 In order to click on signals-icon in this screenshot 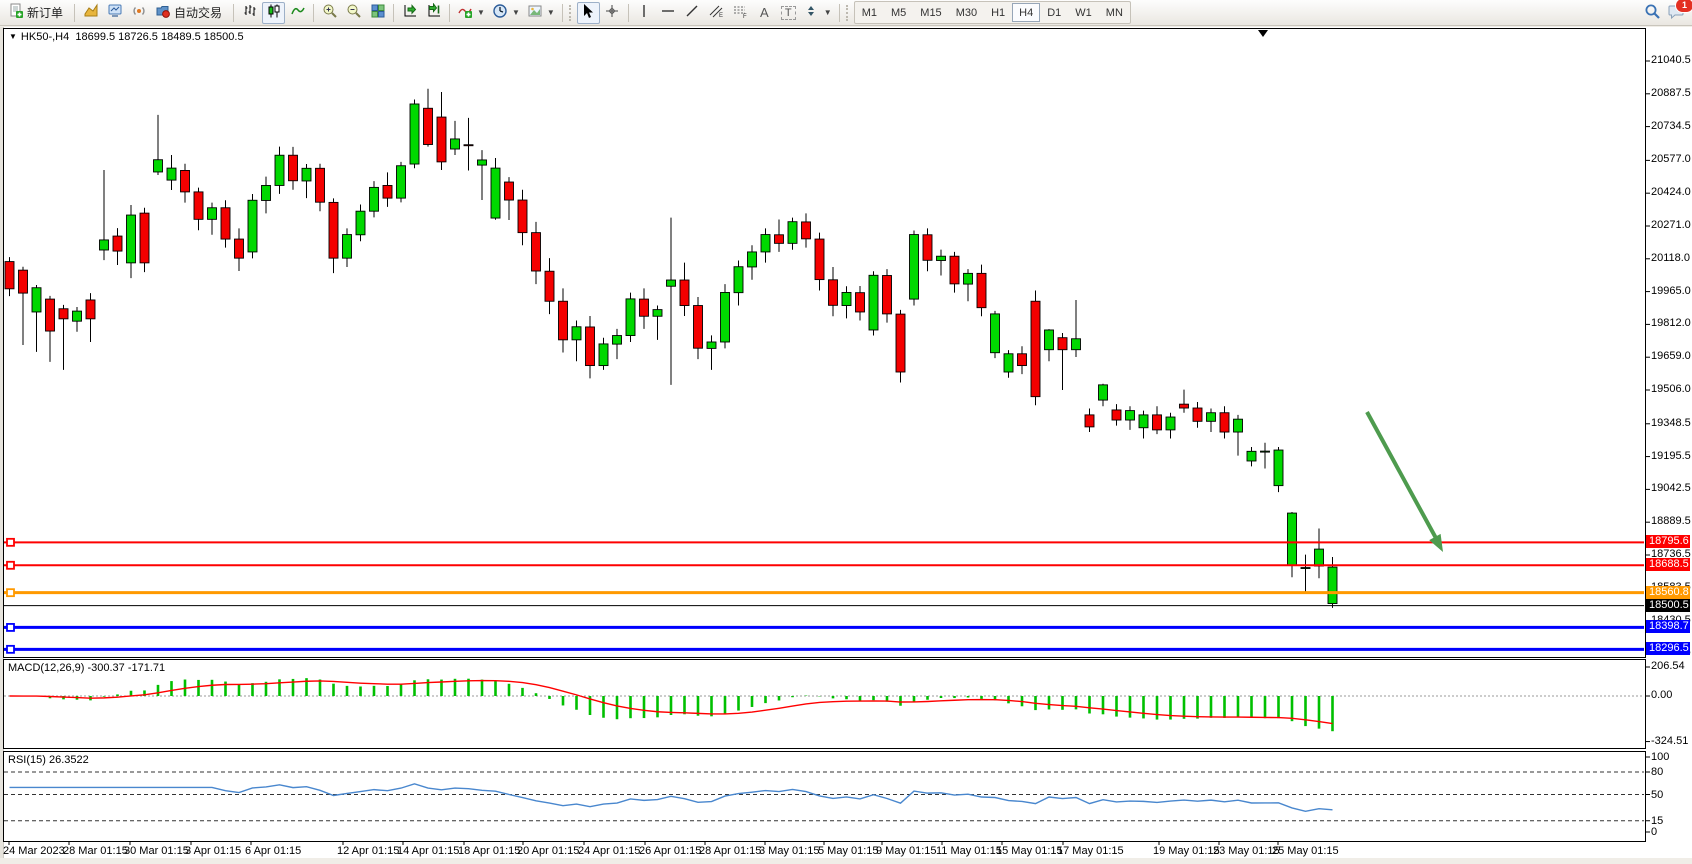, I will do `click(139, 12)`.